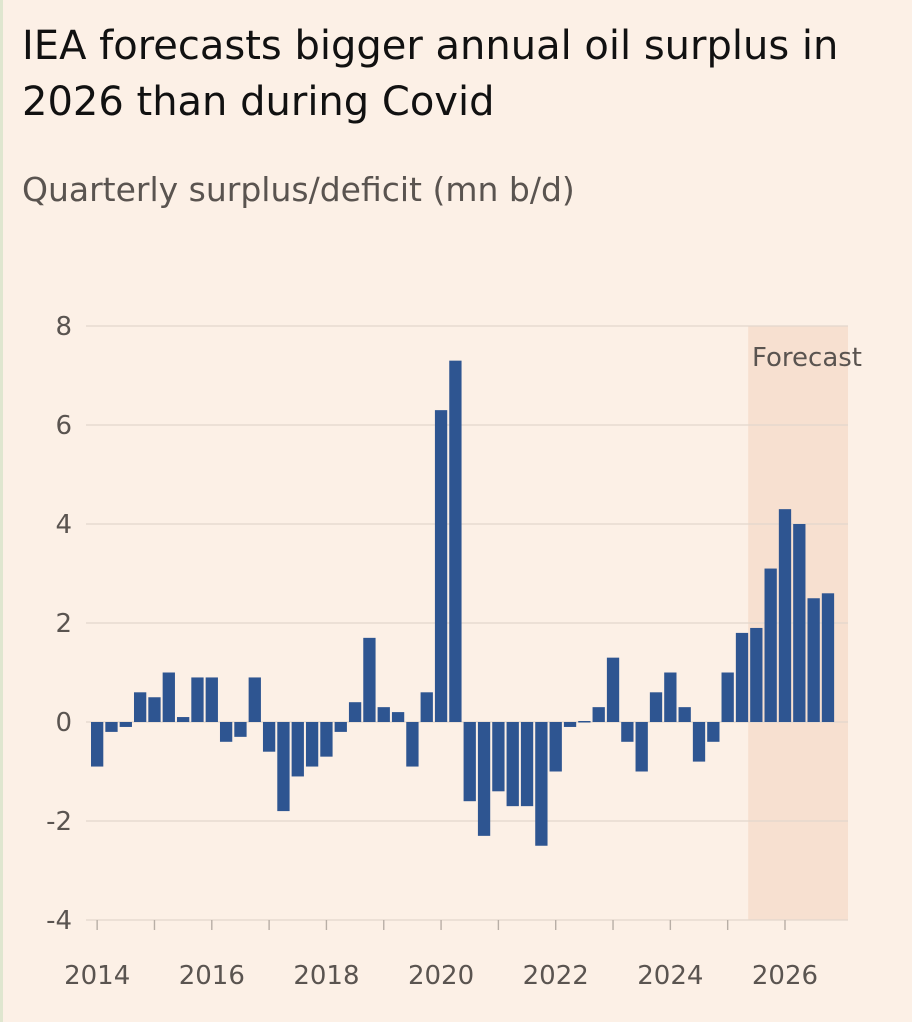  Describe the element at coordinates (240, 729) in the screenshot. I see `bar-2016-q3` at that location.